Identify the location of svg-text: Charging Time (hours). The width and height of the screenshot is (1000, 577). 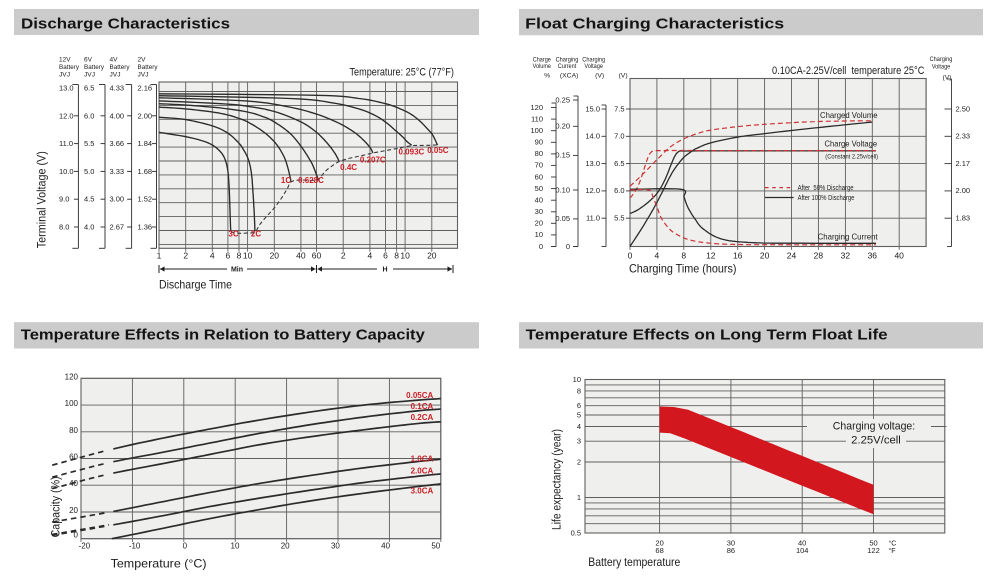
(683, 268).